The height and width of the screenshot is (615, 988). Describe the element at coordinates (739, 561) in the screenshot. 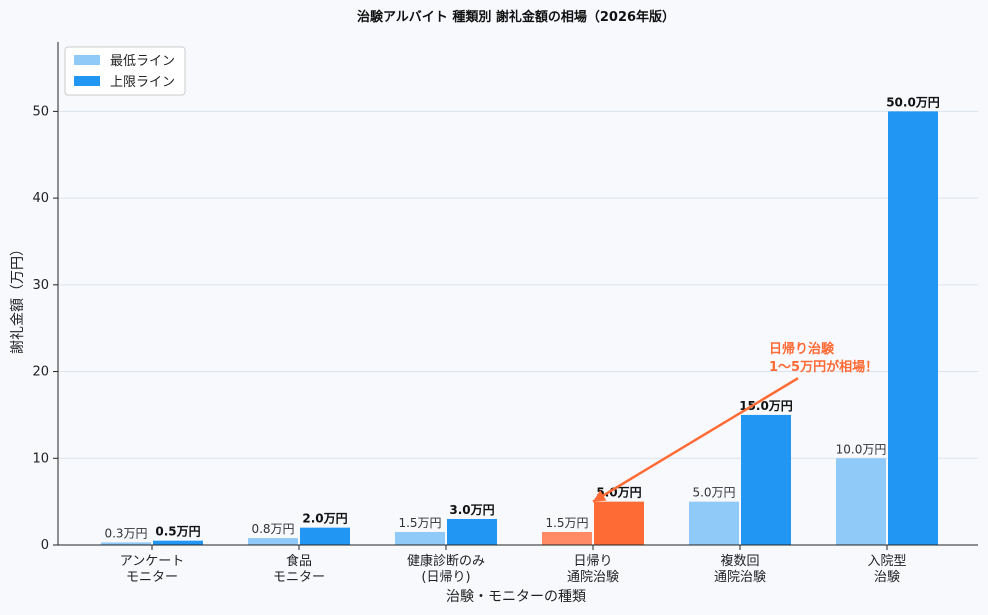

I see `x-tick-label: 複数回` at that location.